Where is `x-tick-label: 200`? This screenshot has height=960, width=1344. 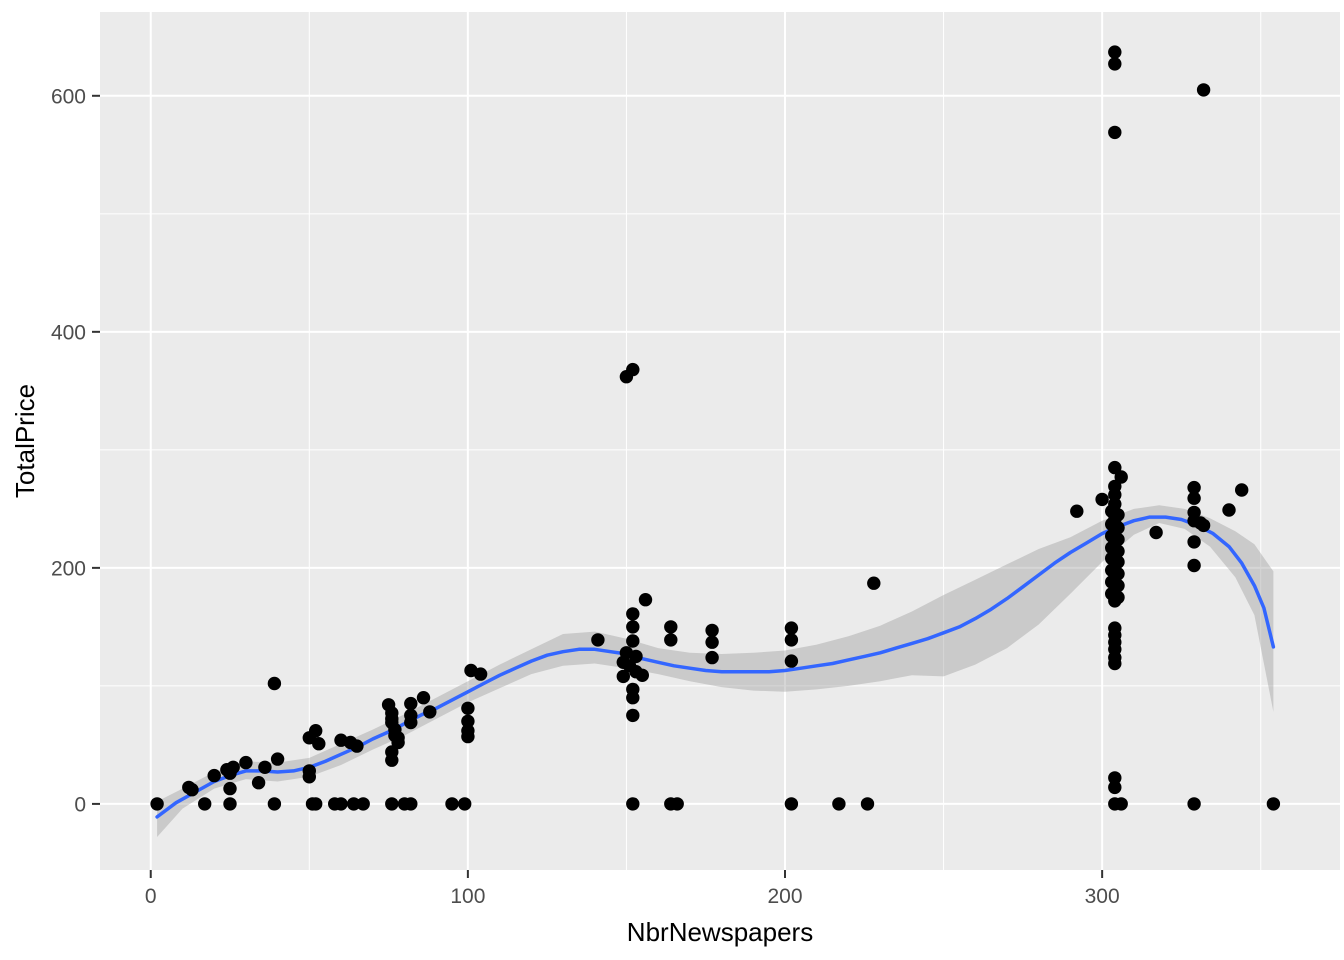
x-tick-label: 200 is located at coordinates (784, 896).